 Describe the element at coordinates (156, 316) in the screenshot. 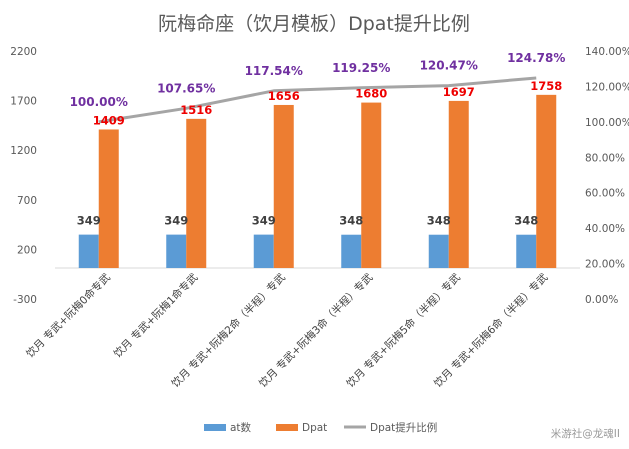

I see `category-label: 饮月 专武+阮梅1命专武` at that location.